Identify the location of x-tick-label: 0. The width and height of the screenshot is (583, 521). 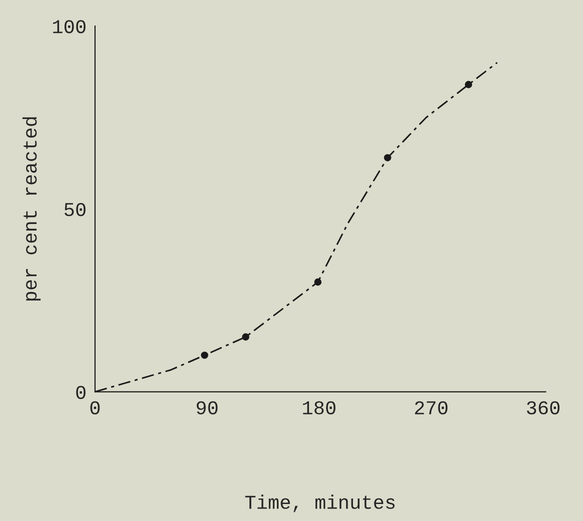
(95, 407).